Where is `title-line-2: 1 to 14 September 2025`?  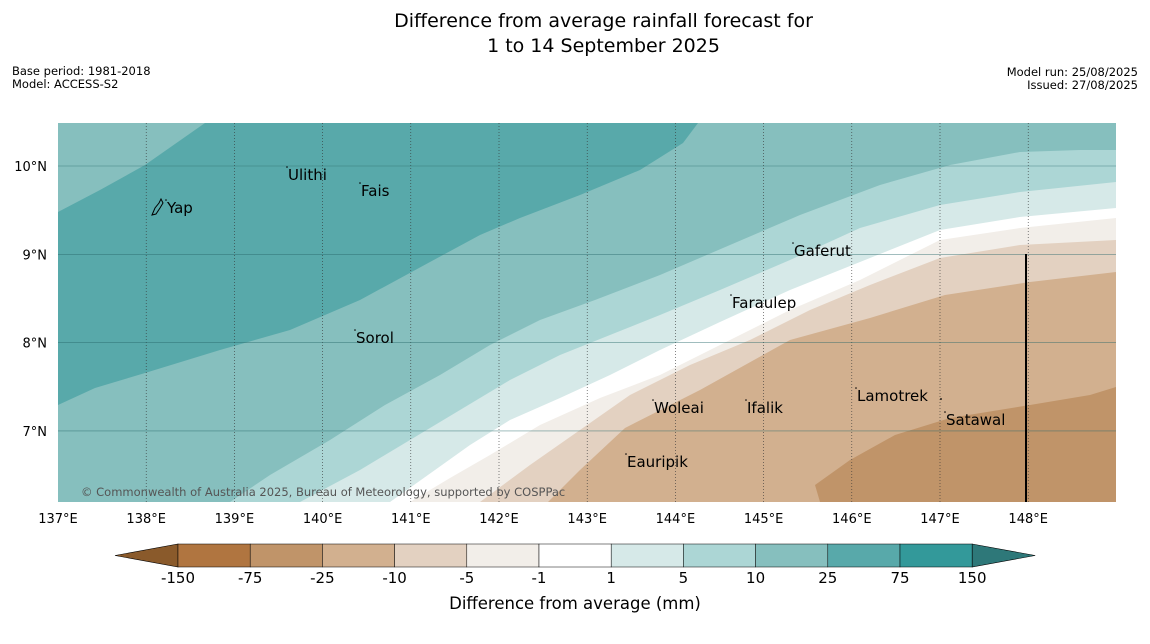
title-line-2: 1 to 14 September 2025 is located at coordinates (603, 46).